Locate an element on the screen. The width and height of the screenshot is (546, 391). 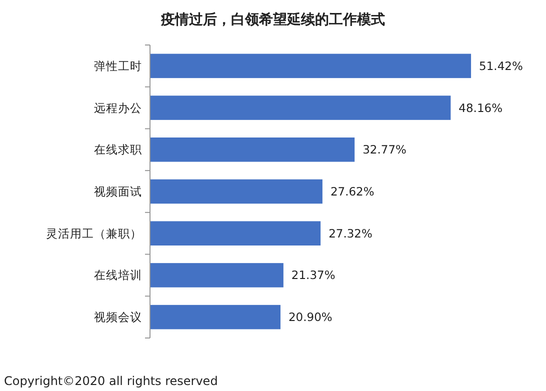
y-tick-label: 在线培训 is located at coordinates (118, 275).